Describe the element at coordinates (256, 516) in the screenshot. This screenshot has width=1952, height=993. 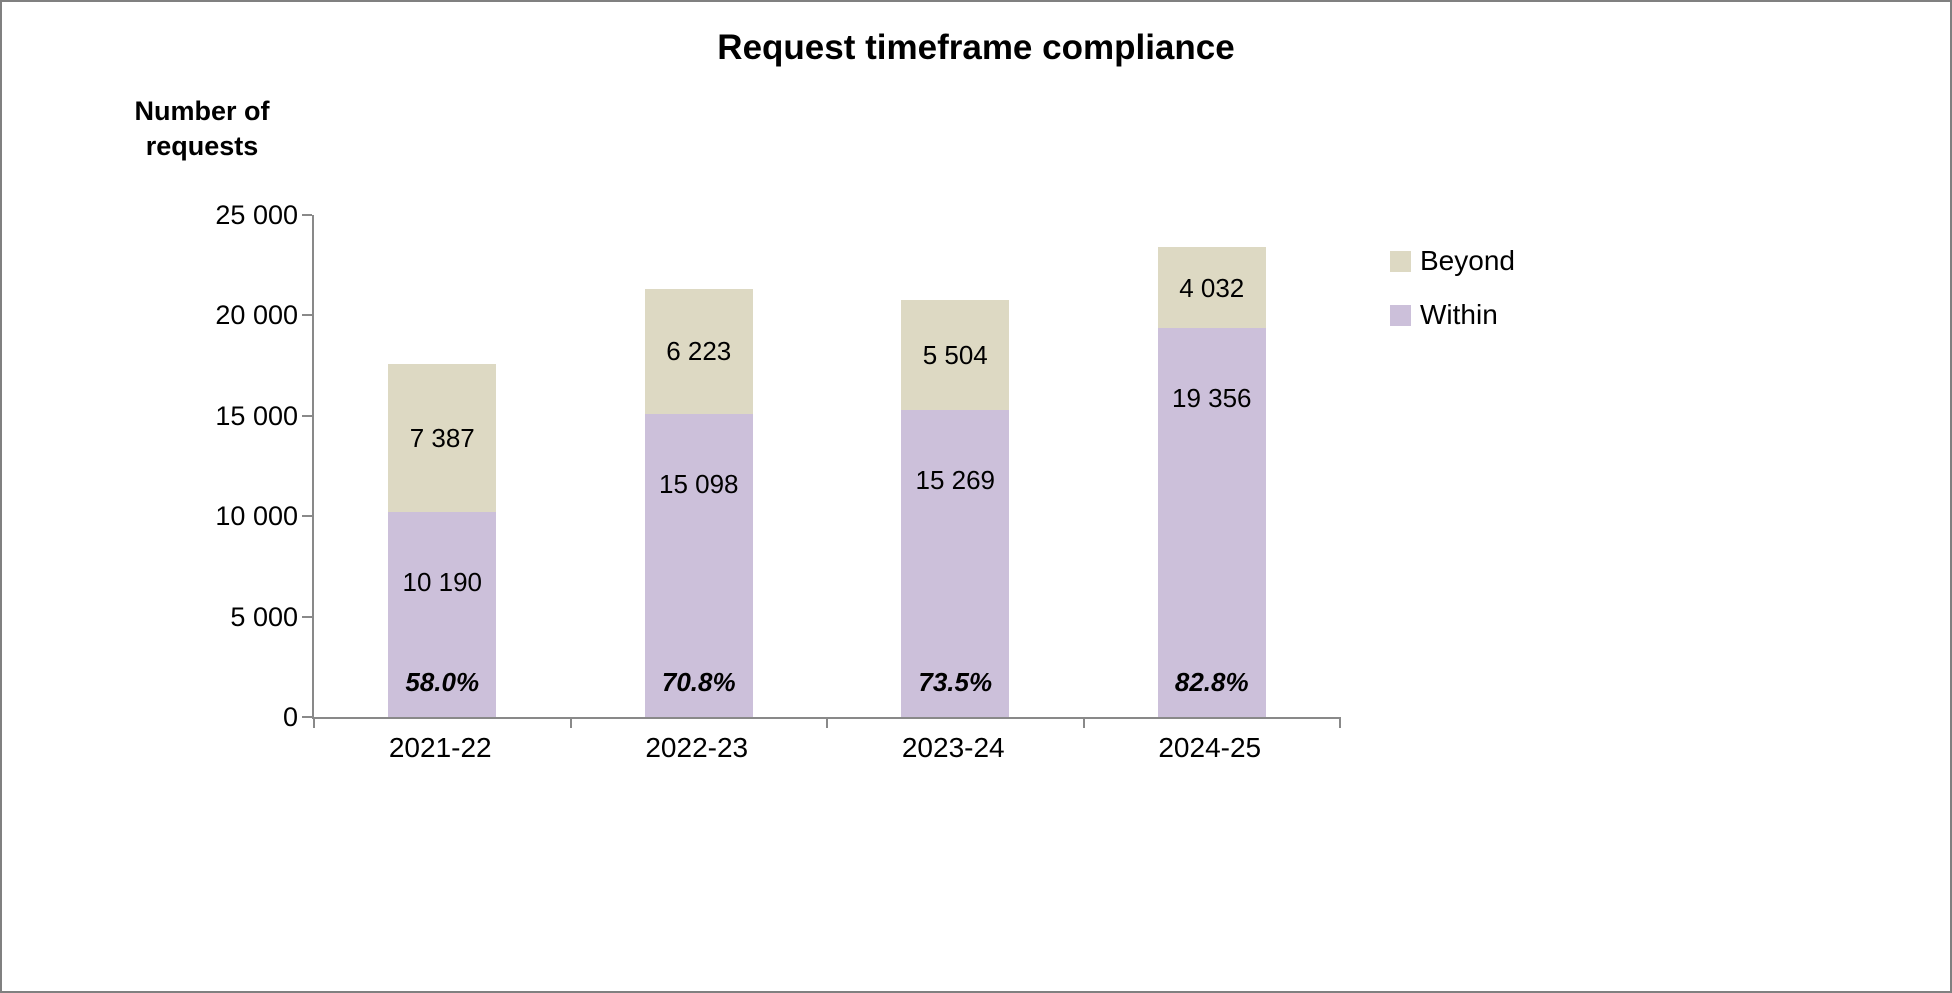
I see `y-tick-label: 10 000` at that location.